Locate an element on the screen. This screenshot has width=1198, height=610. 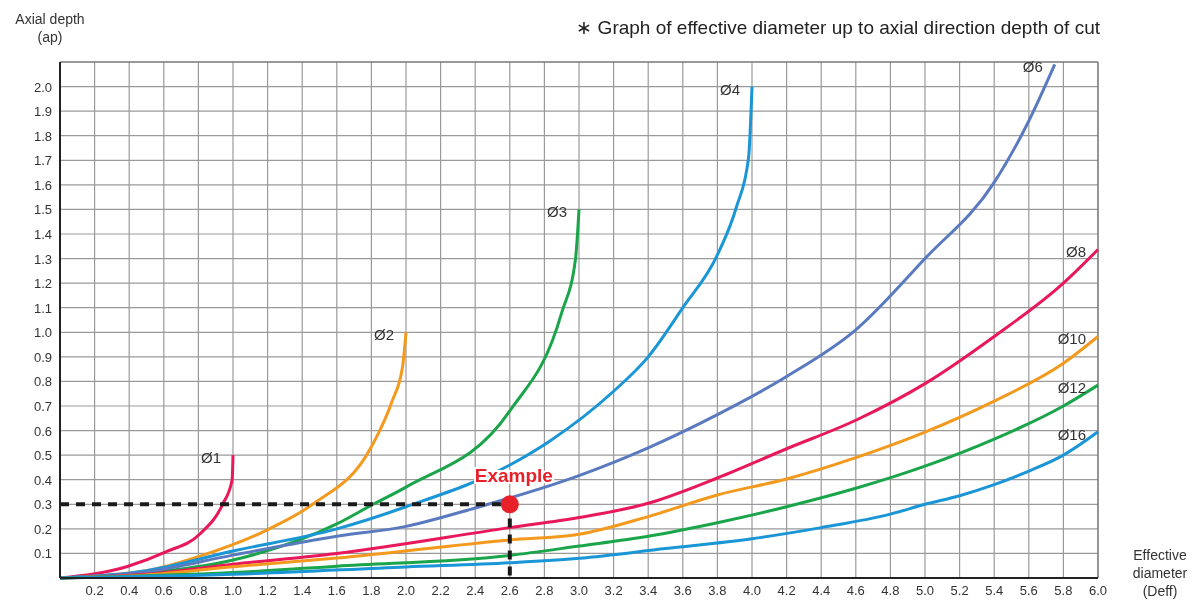
y-tick-label: 1.0 is located at coordinates (42, 333).